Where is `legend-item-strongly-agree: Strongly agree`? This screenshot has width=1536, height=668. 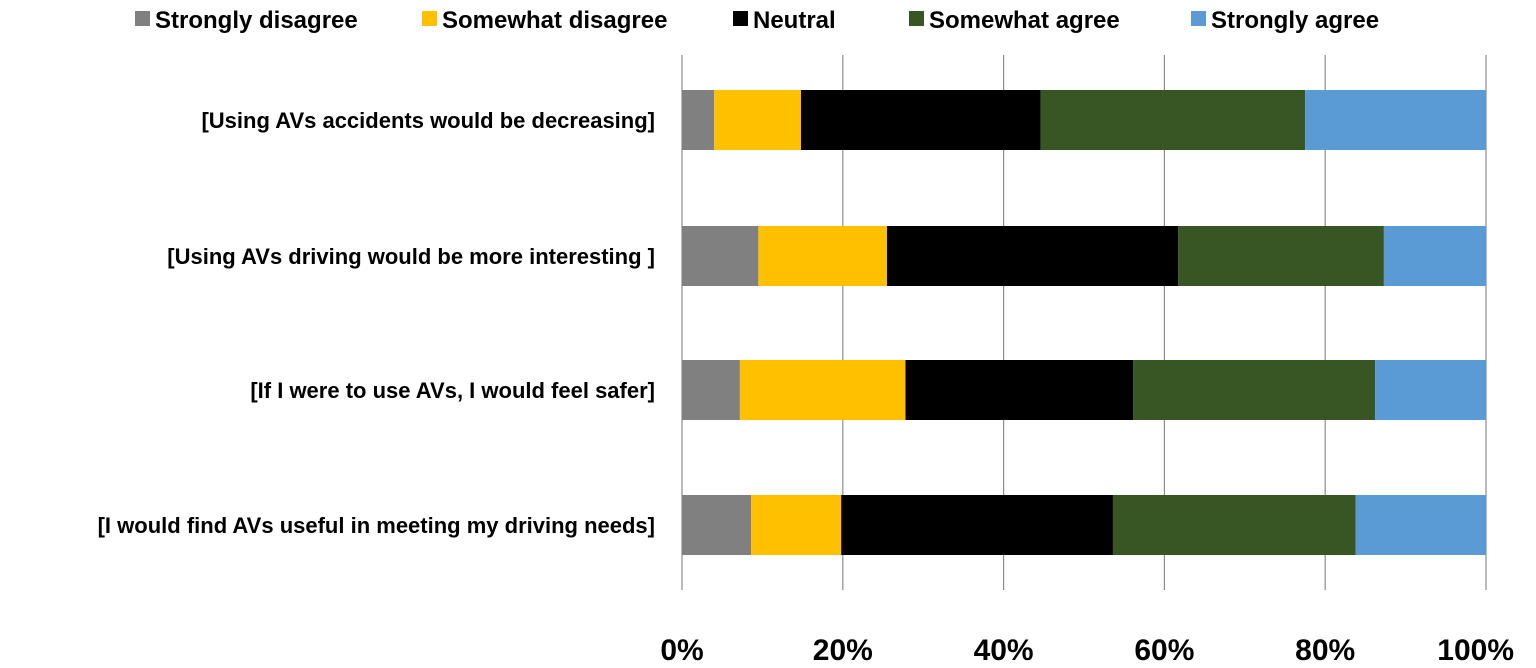
legend-item-strongly-agree: Strongly agree is located at coordinates (1285, 20).